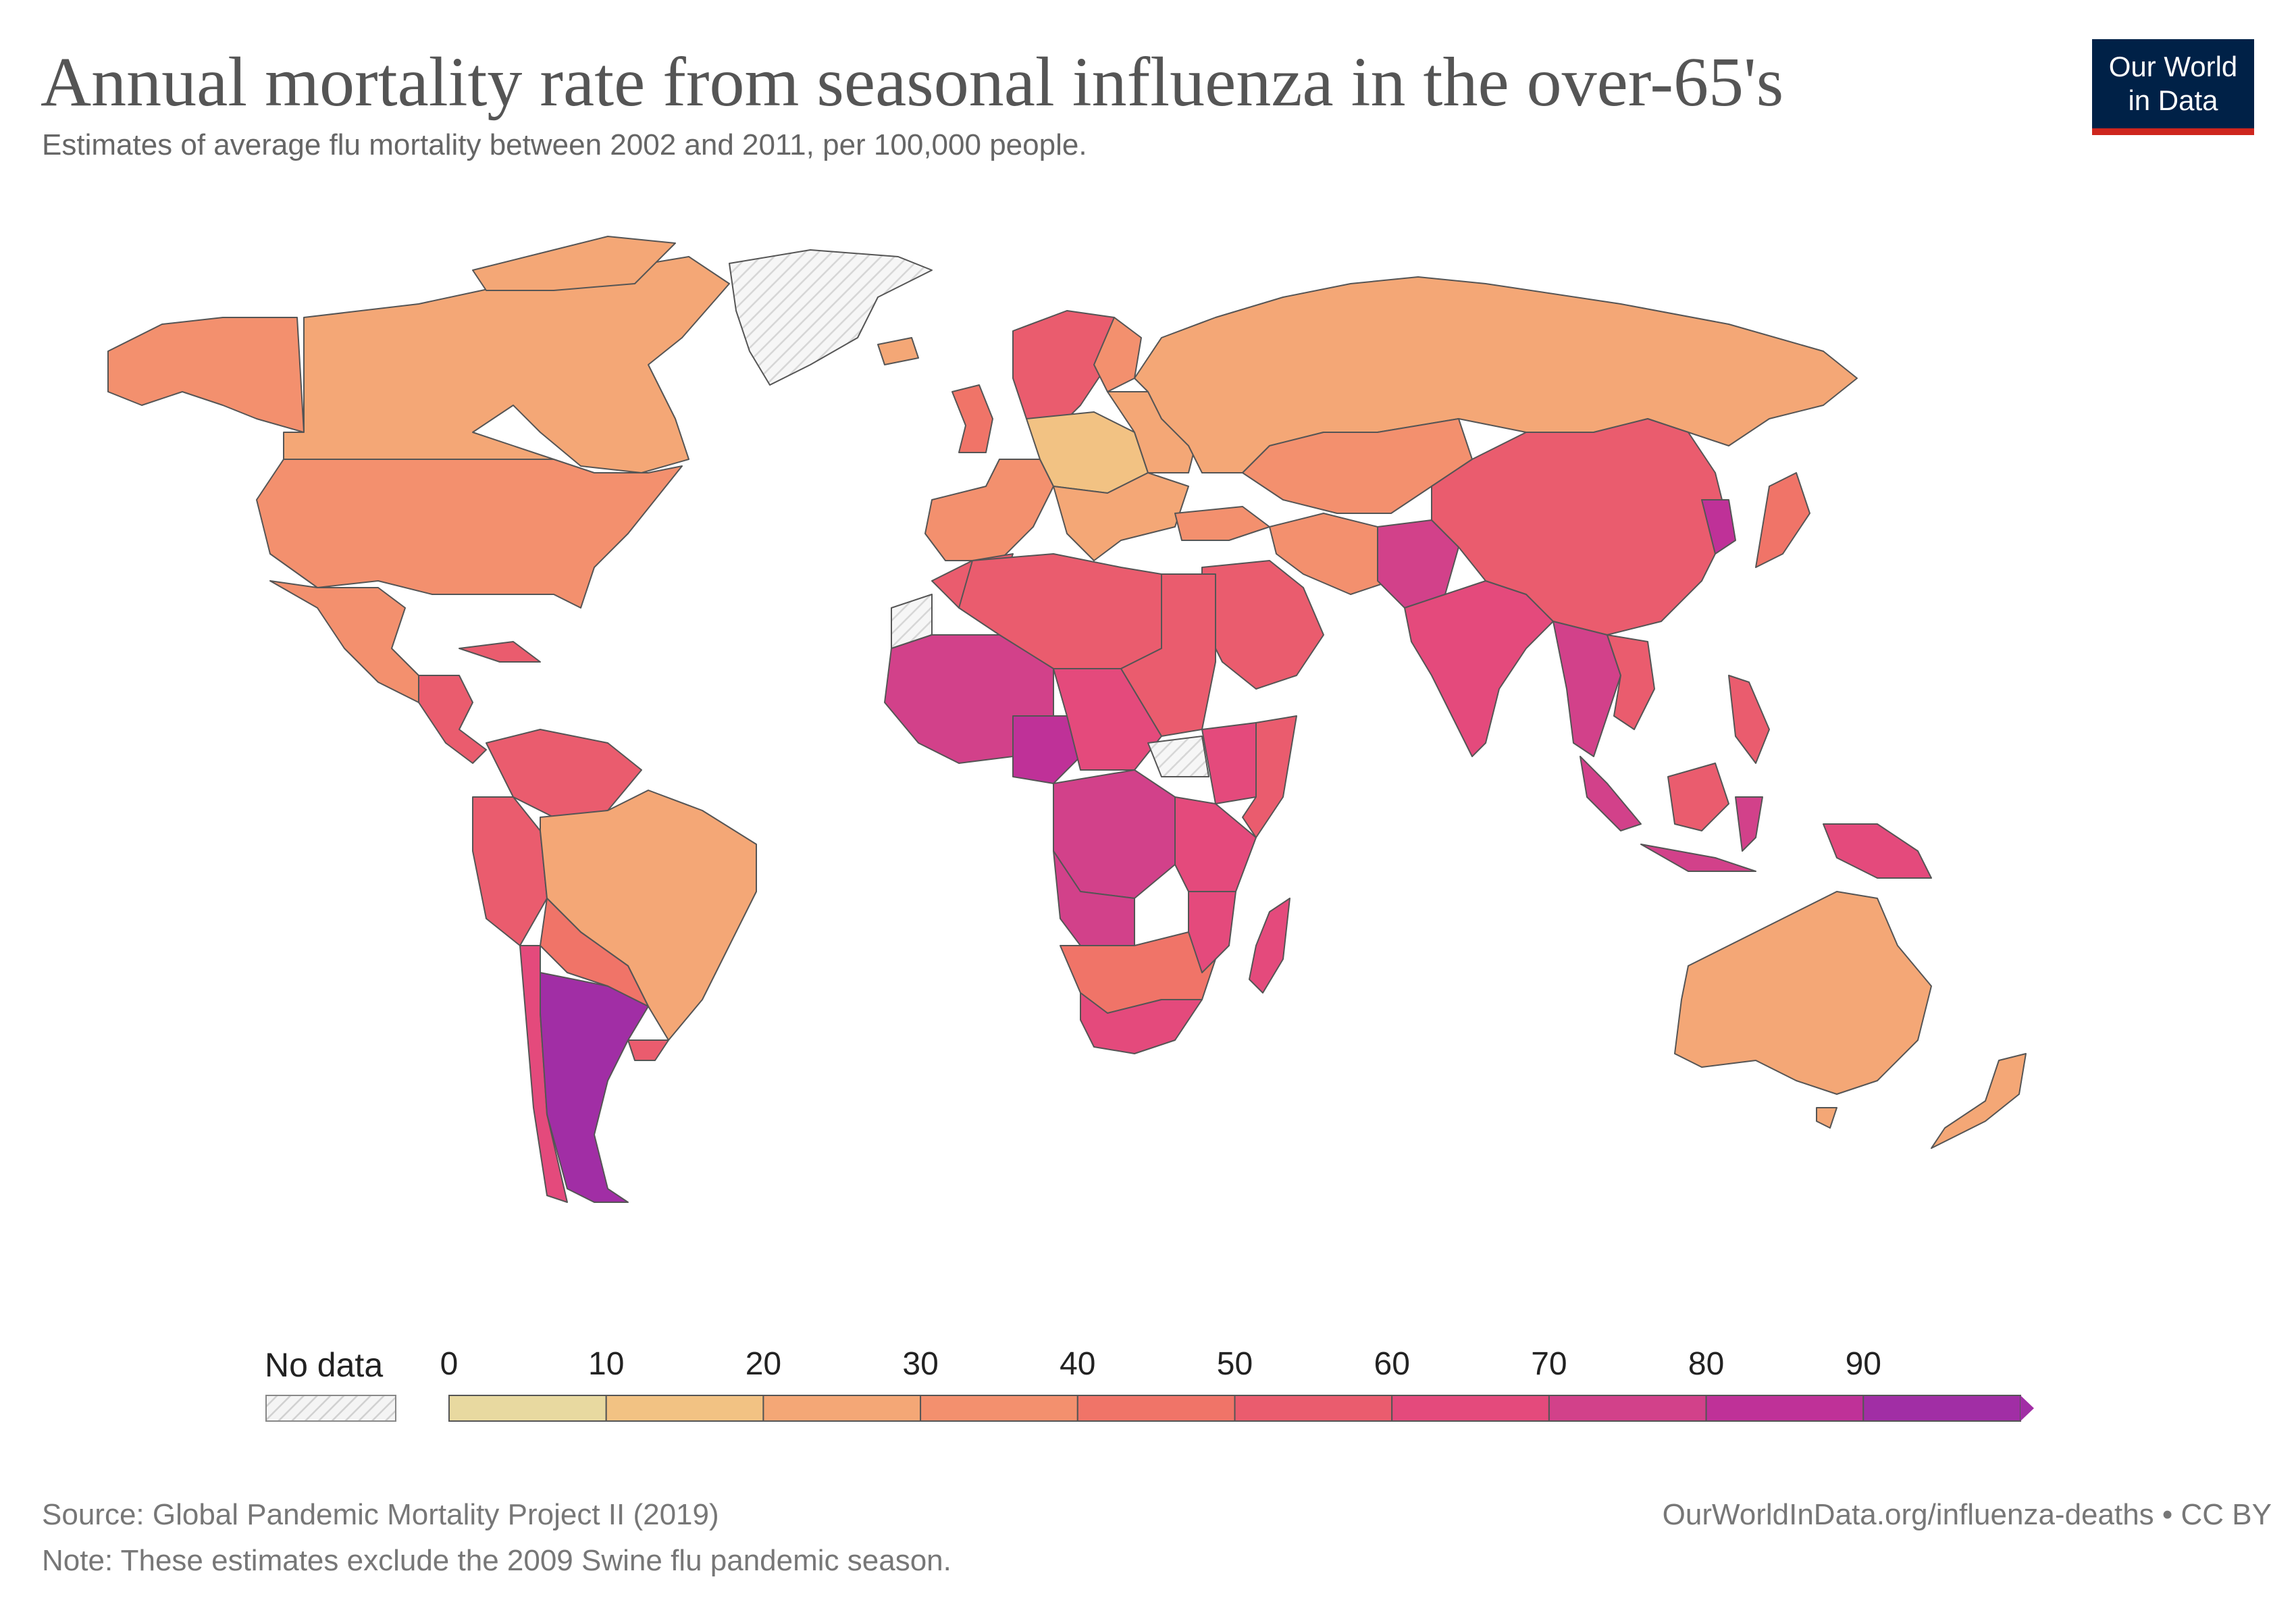 This screenshot has width=2296, height=1621. What do you see at coordinates (500, 652) in the screenshot?
I see `region-cuba` at bounding box center [500, 652].